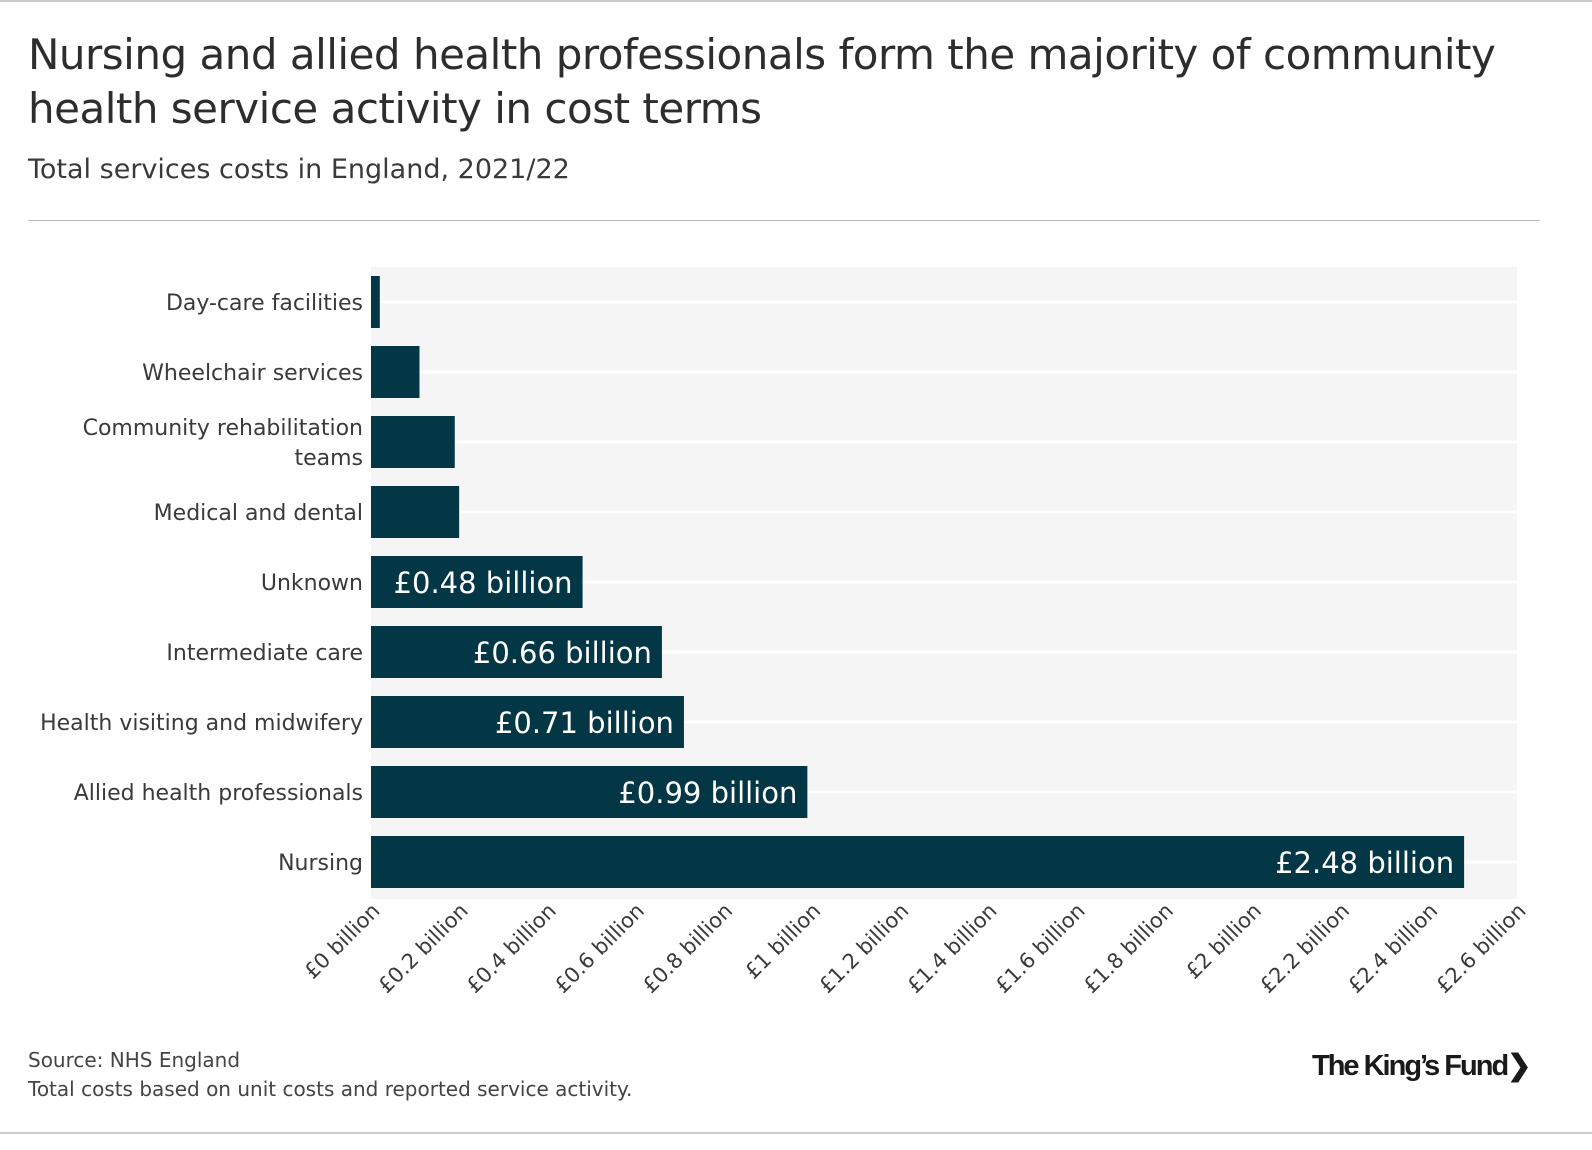 This screenshot has width=1592, height=1150. Describe the element at coordinates (1364, 863) in the screenshot. I see `data-label: £2.48 billion` at that location.